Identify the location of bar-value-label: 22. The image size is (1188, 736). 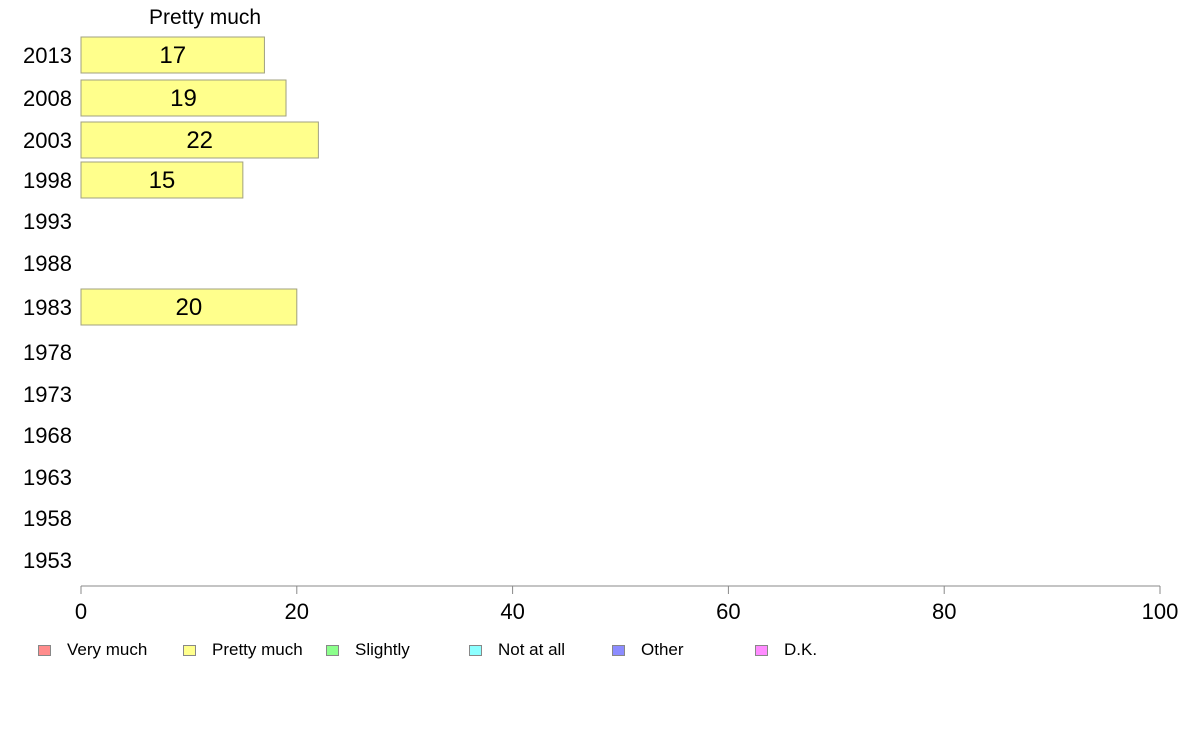
(199, 140).